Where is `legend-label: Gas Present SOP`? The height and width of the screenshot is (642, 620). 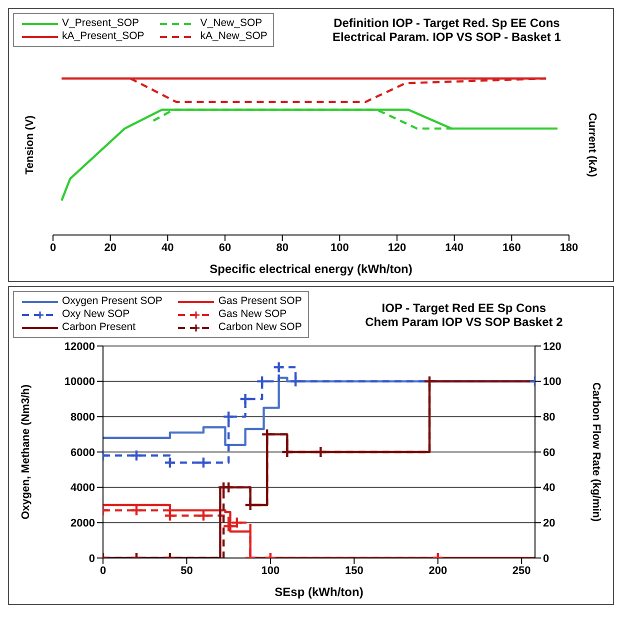 legend-label: Gas Present SOP is located at coordinates (260, 301).